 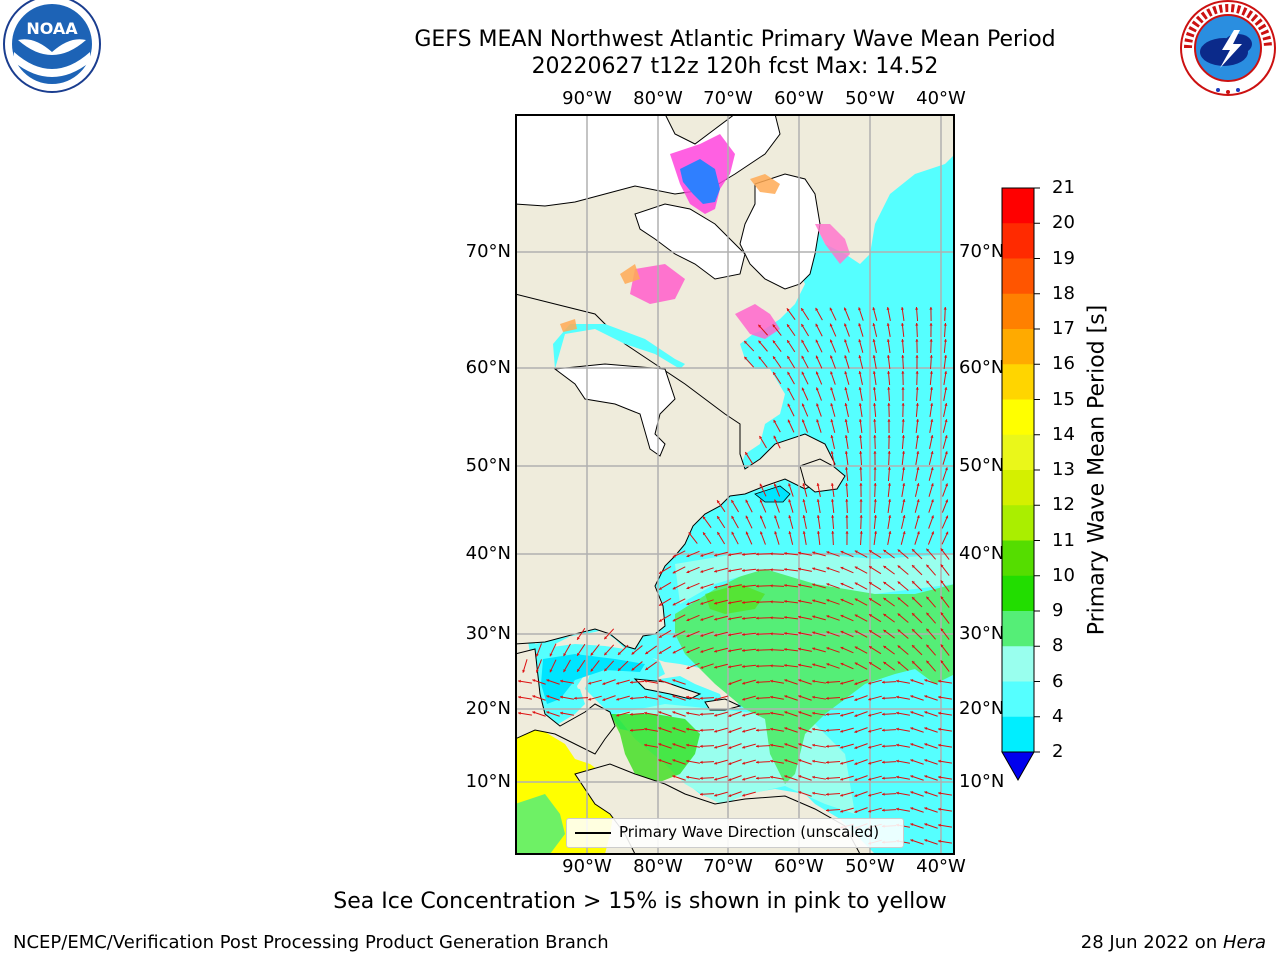 I want to click on lat-label-right: 50°N, so click(x=982, y=465).